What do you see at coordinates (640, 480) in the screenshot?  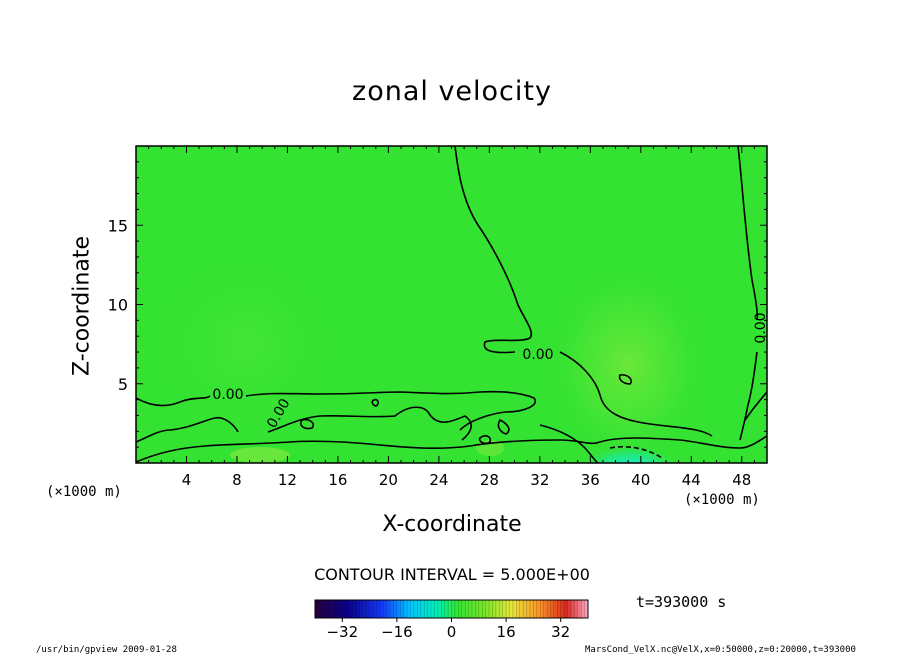 I see `x-tick-label: 40` at bounding box center [640, 480].